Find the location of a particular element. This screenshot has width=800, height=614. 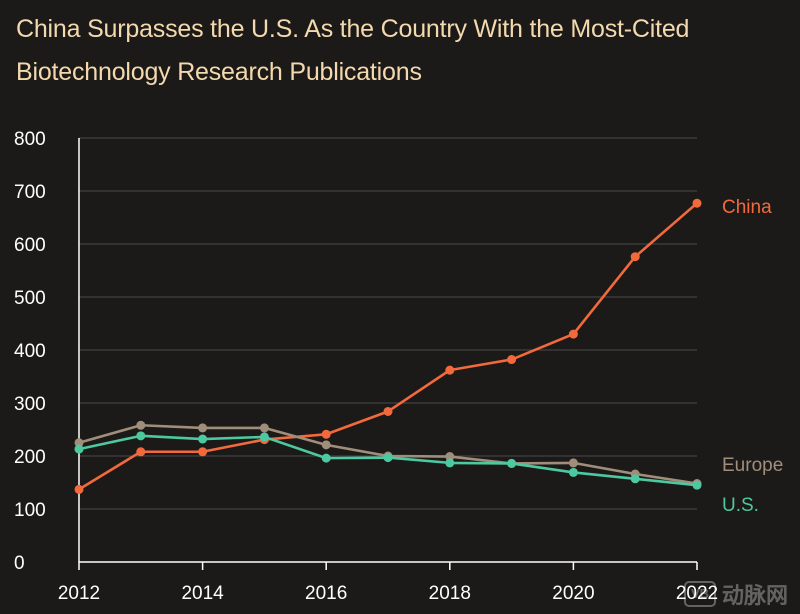

x-tick-label: 2014 is located at coordinates (202, 593).